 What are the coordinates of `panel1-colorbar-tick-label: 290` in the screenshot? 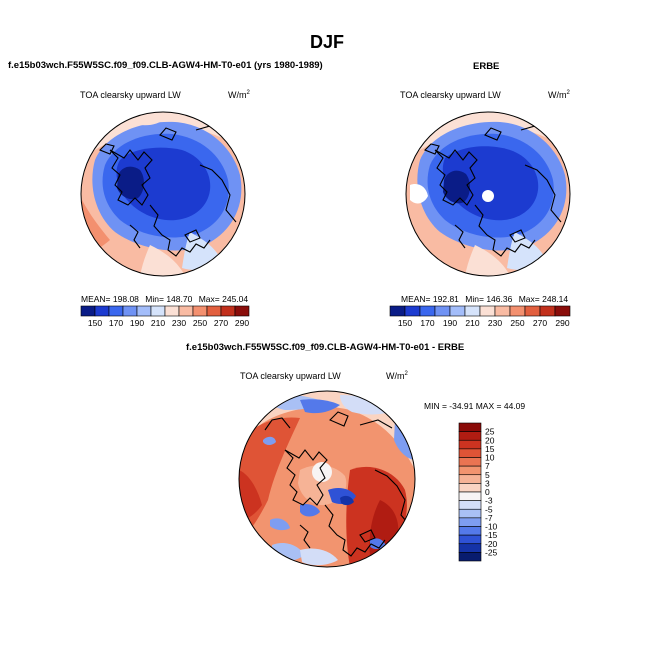 It's located at (242, 323).